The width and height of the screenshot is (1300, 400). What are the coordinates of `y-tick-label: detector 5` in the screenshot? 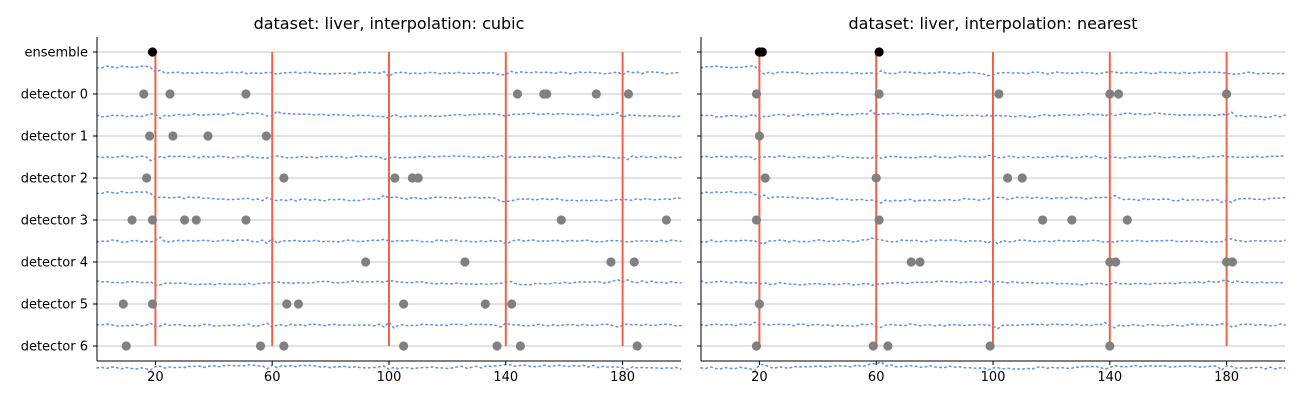 It's located at (54, 305).